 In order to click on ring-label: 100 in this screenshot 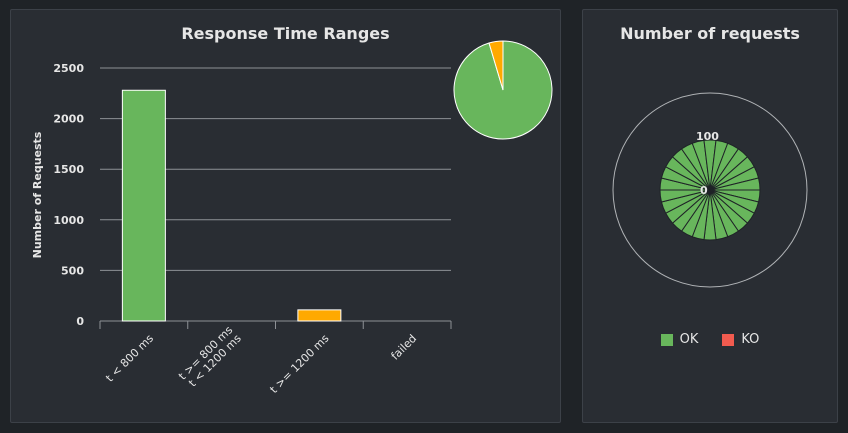, I will do `click(707, 136)`.